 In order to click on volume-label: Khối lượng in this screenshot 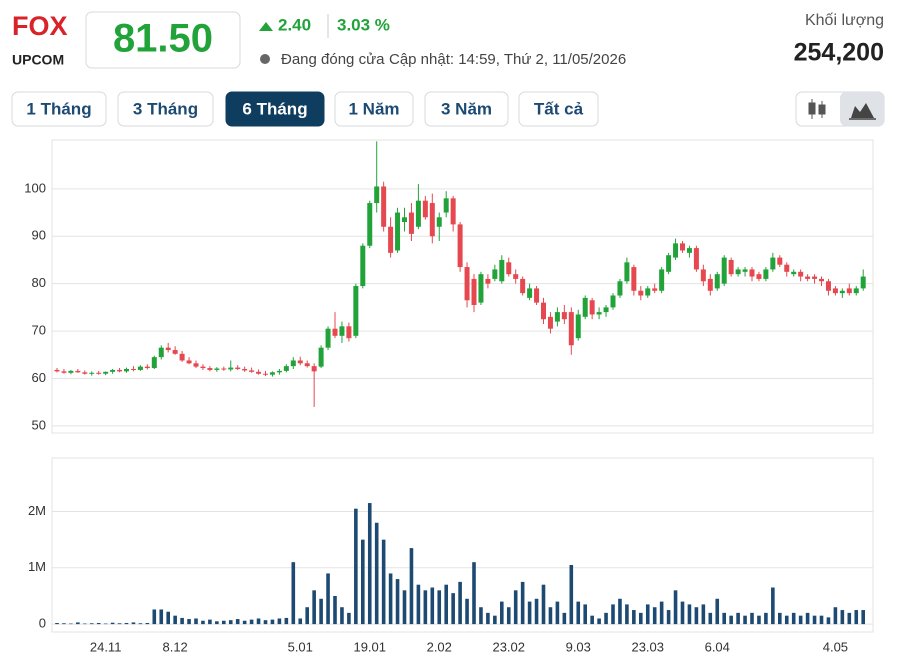, I will do `click(844, 20)`.